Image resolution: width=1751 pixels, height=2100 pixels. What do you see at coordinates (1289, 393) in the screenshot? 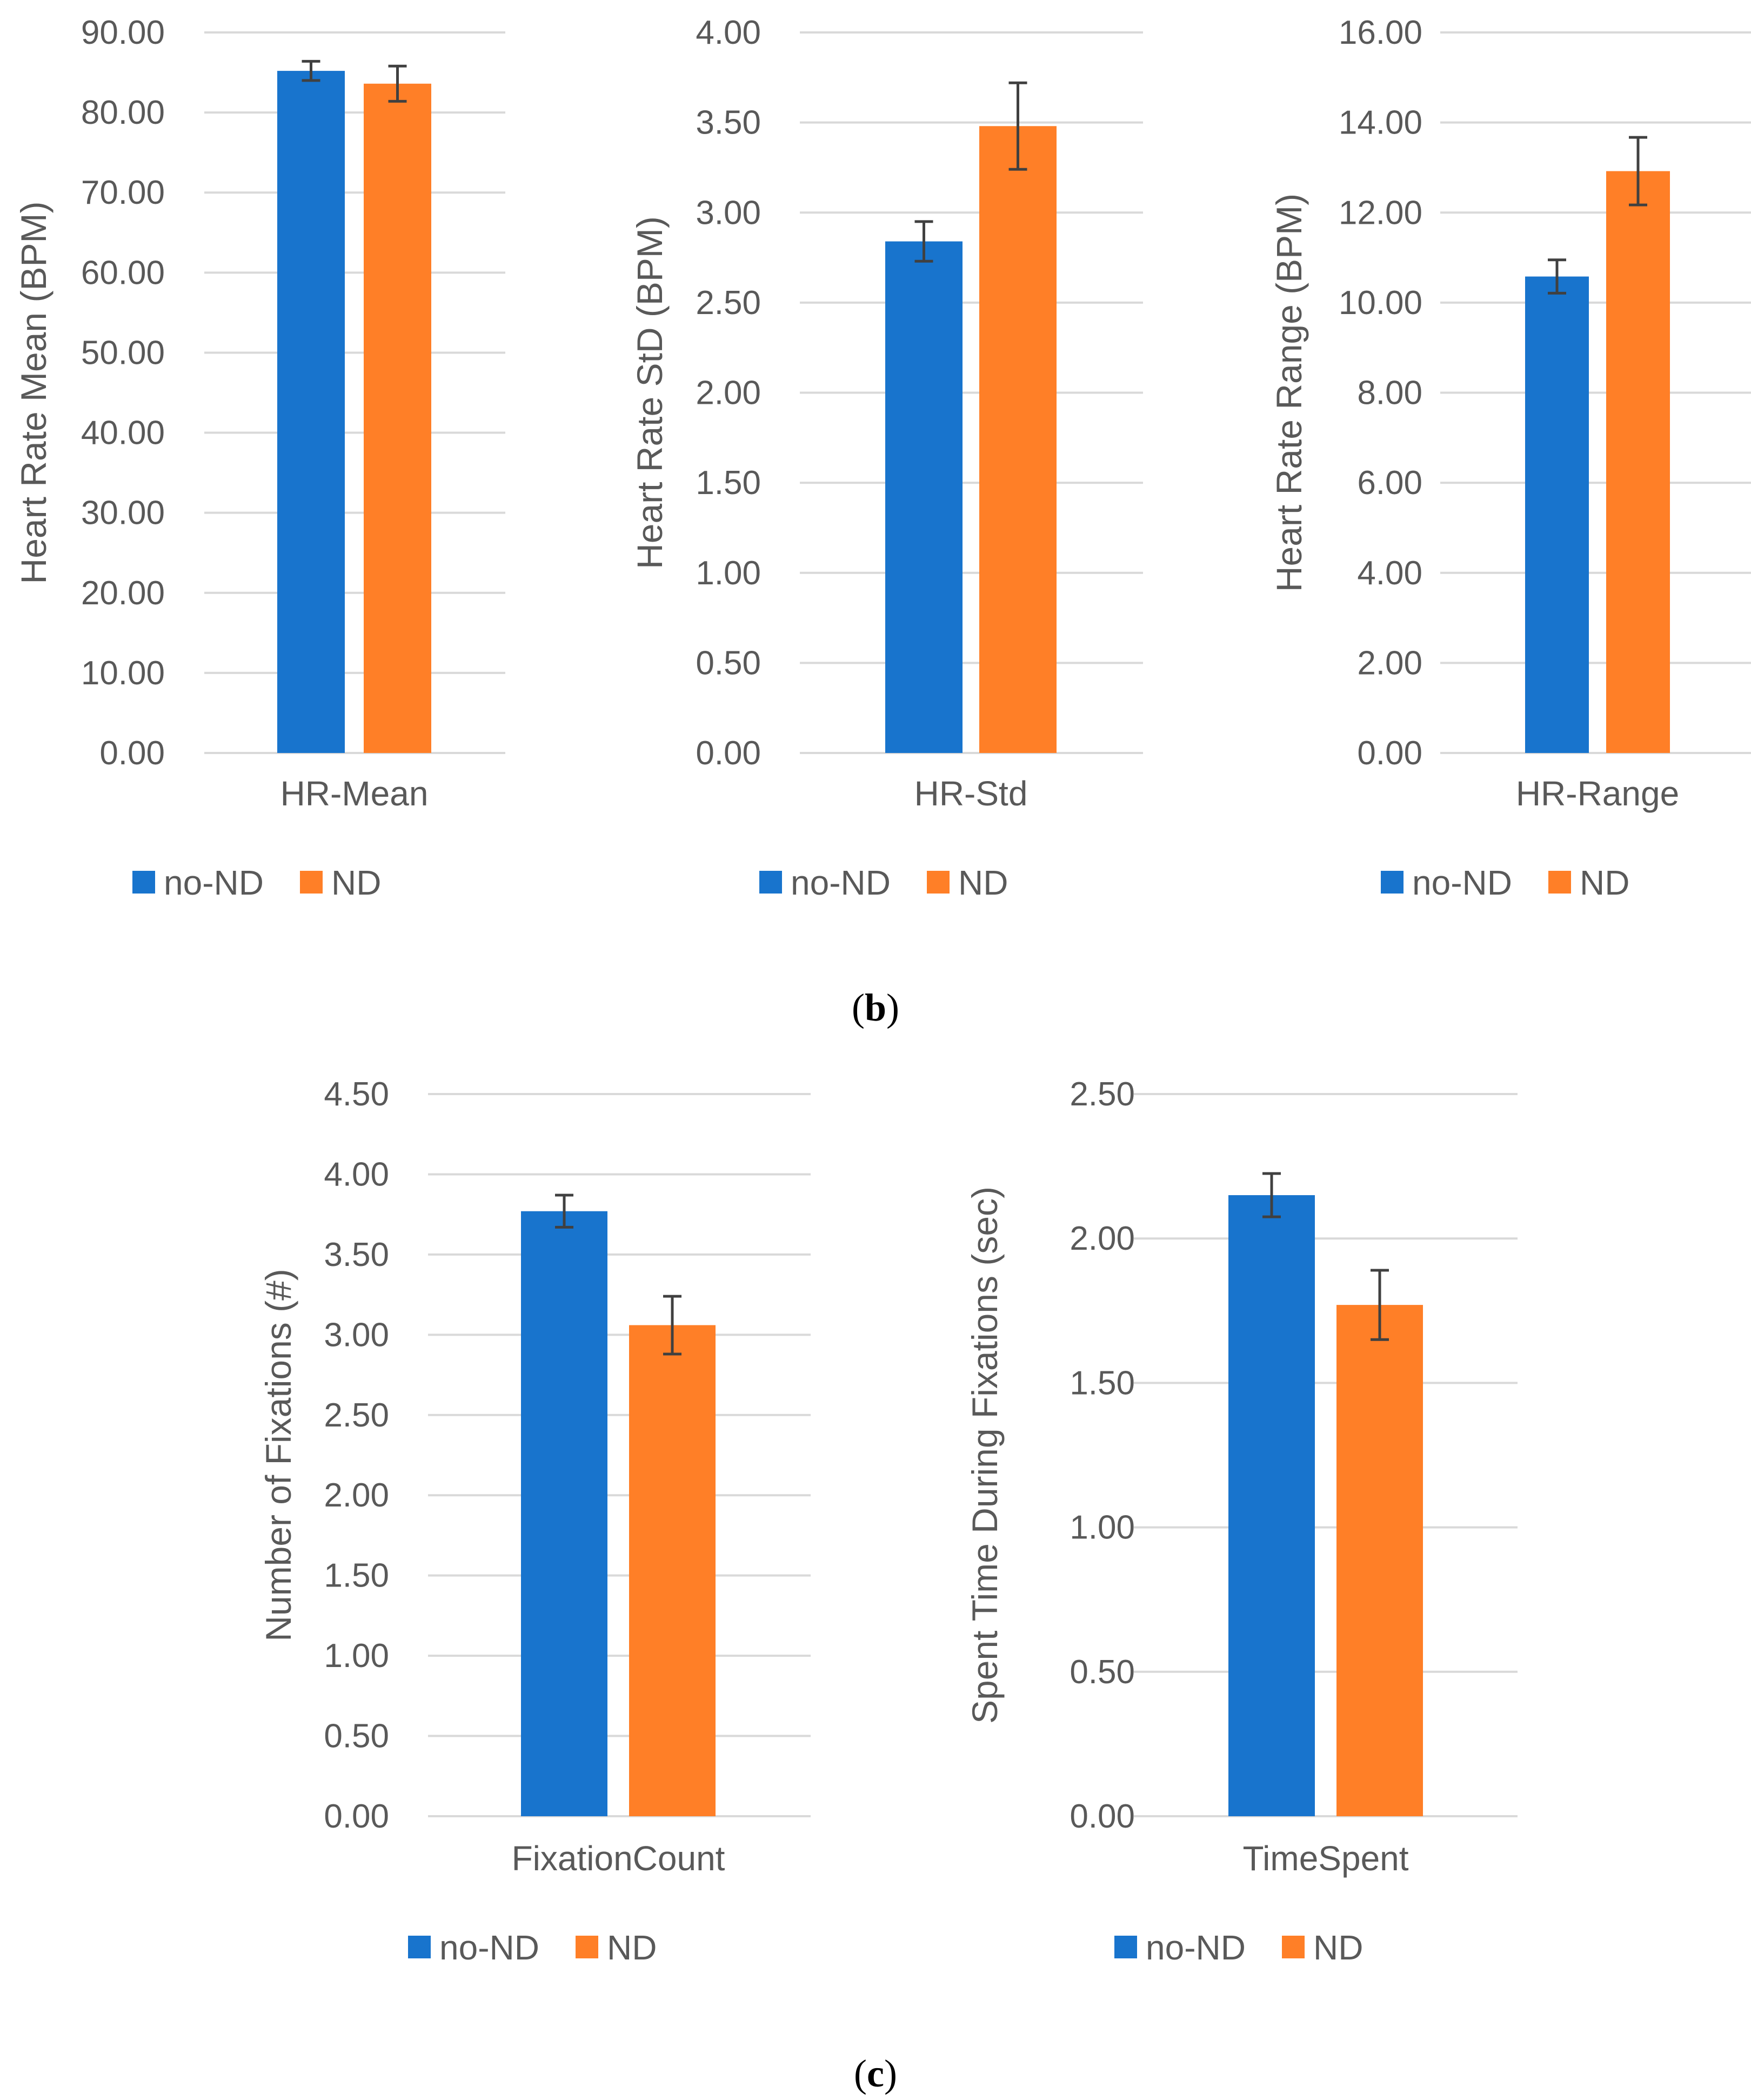
I see `y-axis-label: Heart Rate Range (BPM)` at bounding box center [1289, 393].